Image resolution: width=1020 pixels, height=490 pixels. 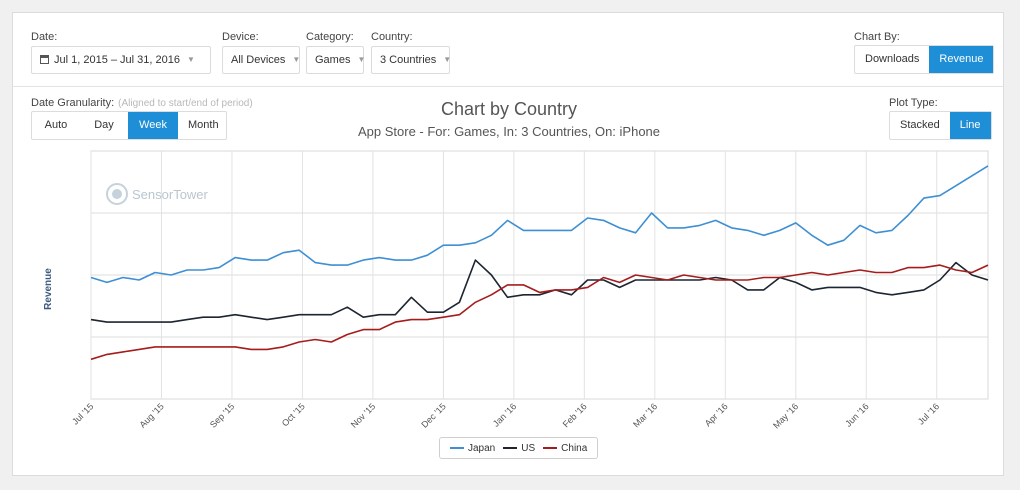 What do you see at coordinates (716, 414) in the screenshot?
I see `x-tick-label: Apr '16` at bounding box center [716, 414].